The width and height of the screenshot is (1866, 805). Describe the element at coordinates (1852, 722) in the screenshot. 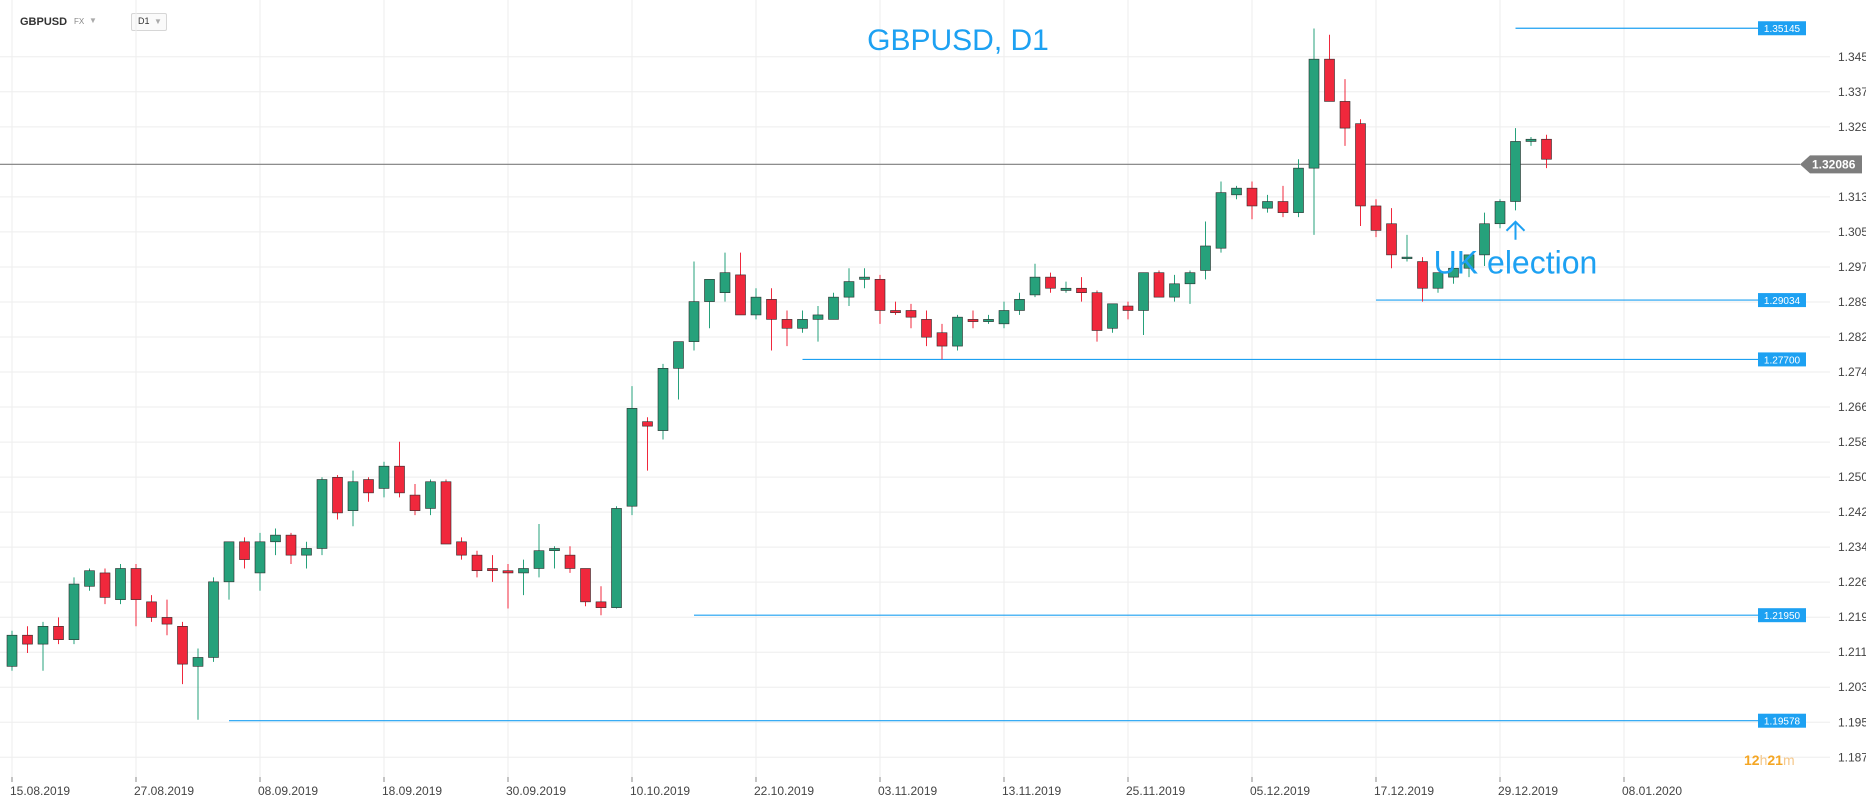

I see `y-tick-label: 1.19543` at that location.